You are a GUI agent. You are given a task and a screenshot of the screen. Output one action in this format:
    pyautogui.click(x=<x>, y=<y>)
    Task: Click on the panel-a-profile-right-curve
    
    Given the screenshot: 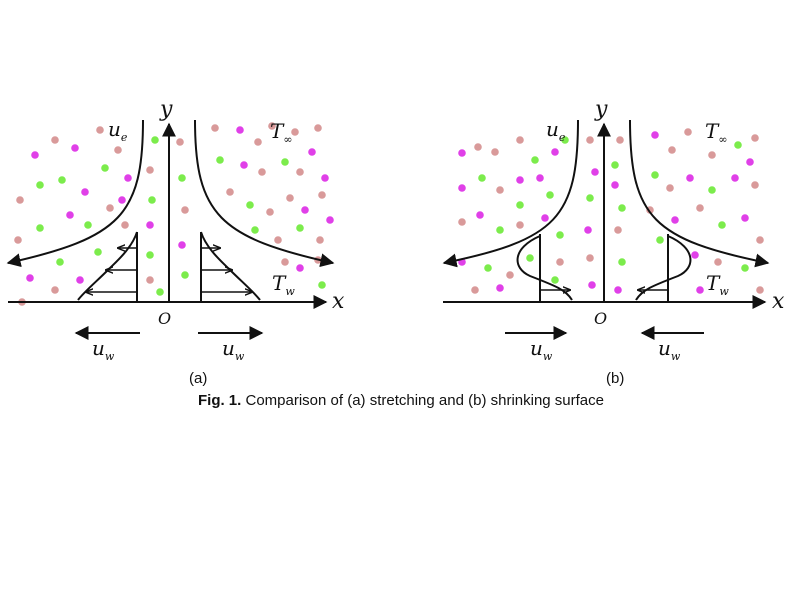 What is the action you would take?
    pyautogui.click(x=230, y=266)
    